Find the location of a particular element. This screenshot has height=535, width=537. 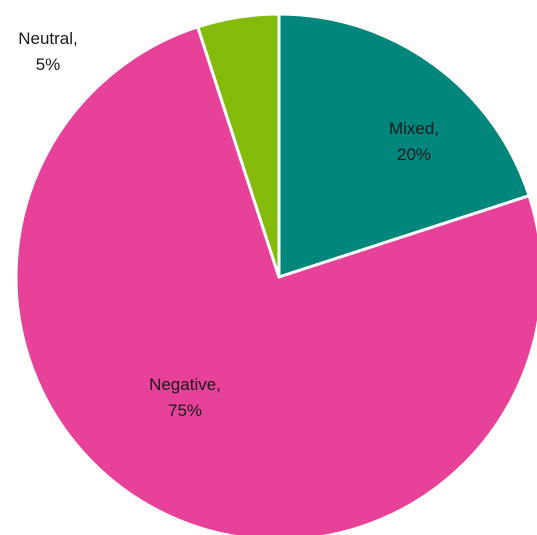

data-label-category: Mixed, is located at coordinates (414, 128).